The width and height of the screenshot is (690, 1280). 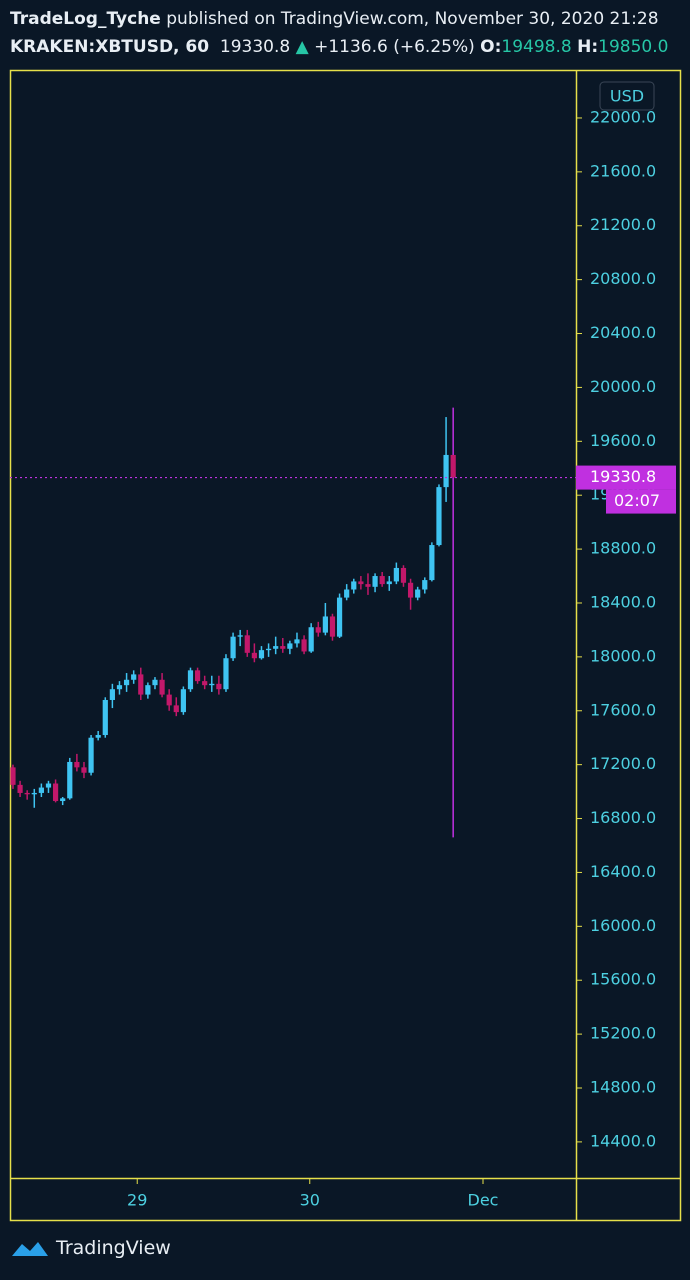 I want to click on x-tick-label: 30, so click(x=310, y=1200).